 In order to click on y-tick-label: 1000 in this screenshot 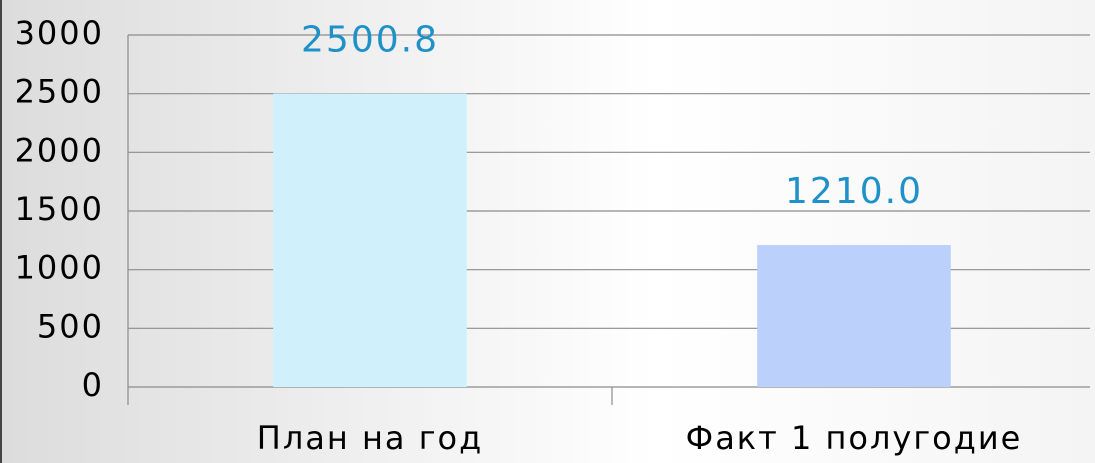, I will do `click(59, 268)`.